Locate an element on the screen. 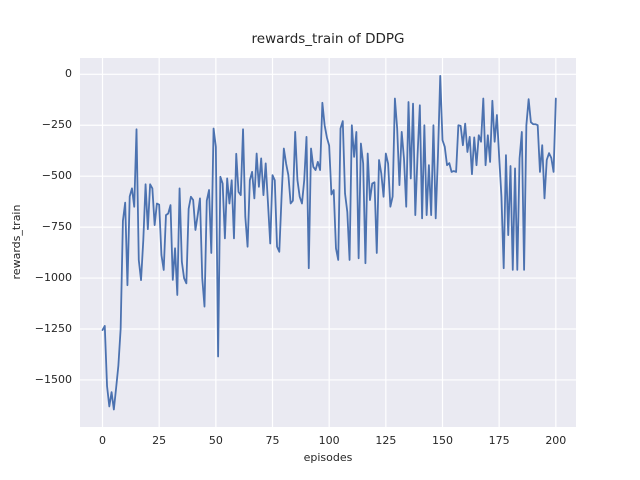  x-tick-label: 50 is located at coordinates (215, 440).